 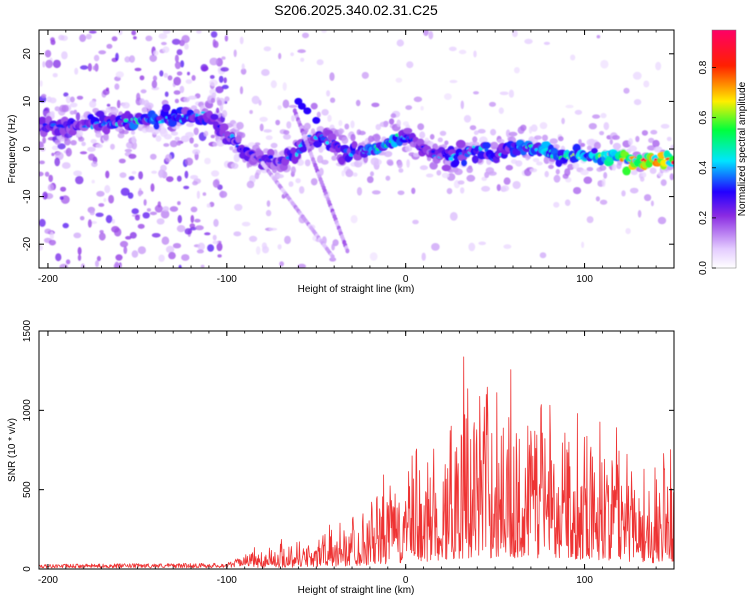 What do you see at coordinates (356, 289) in the screenshot?
I see `spectrogram-x-label: Height of straight line (km)` at bounding box center [356, 289].